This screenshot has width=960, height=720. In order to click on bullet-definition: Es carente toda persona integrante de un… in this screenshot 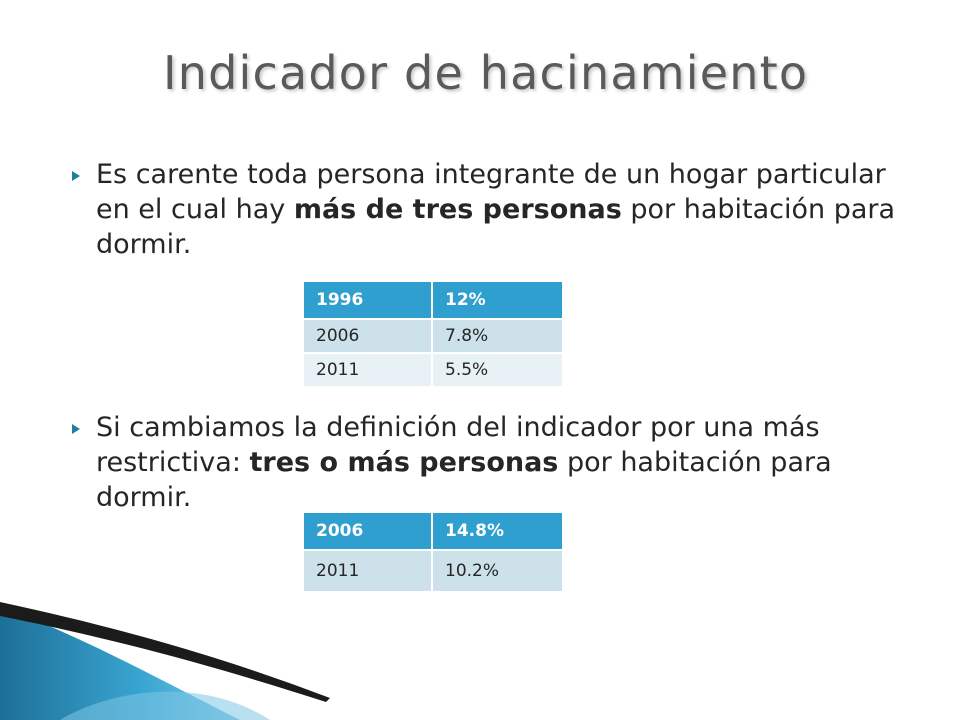, I will do `click(489, 209)`.